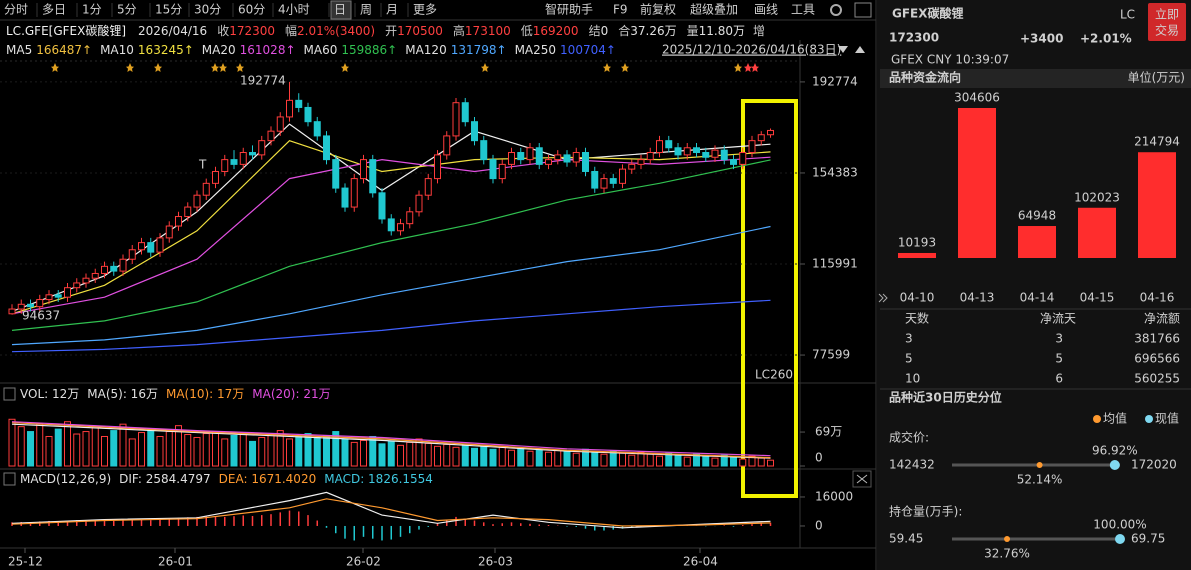 The height and width of the screenshot is (570, 1191). Describe the element at coordinates (751, 50) in the screenshot. I see `date-range: 2025/12/10-2026/04/16(83日)` at that location.